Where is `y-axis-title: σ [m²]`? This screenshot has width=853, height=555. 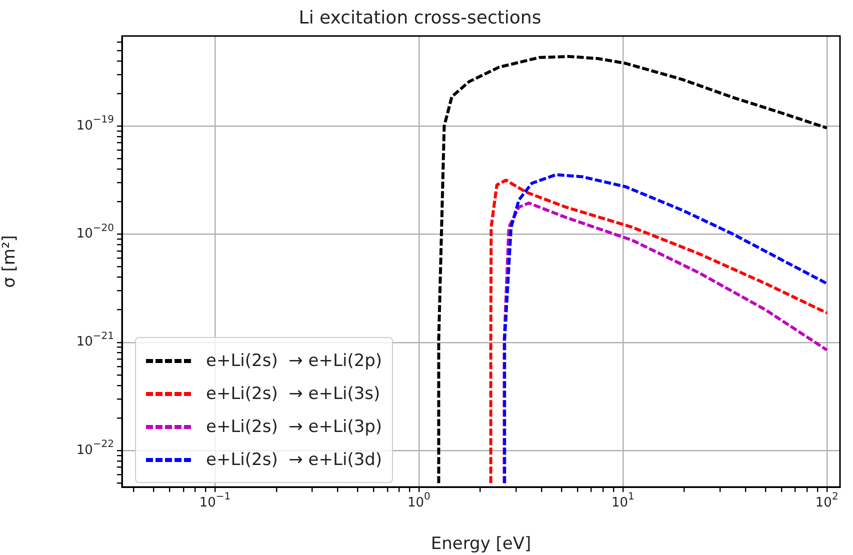 y-axis-title: σ [m²] is located at coordinates (10, 261).